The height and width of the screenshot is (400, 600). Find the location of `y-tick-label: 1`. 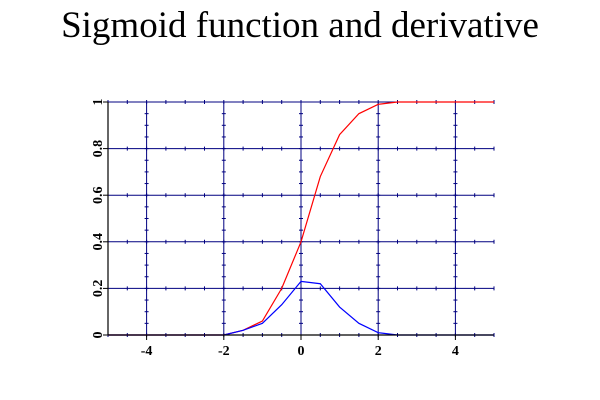

y-tick-label: 1 is located at coordinates (98, 102).